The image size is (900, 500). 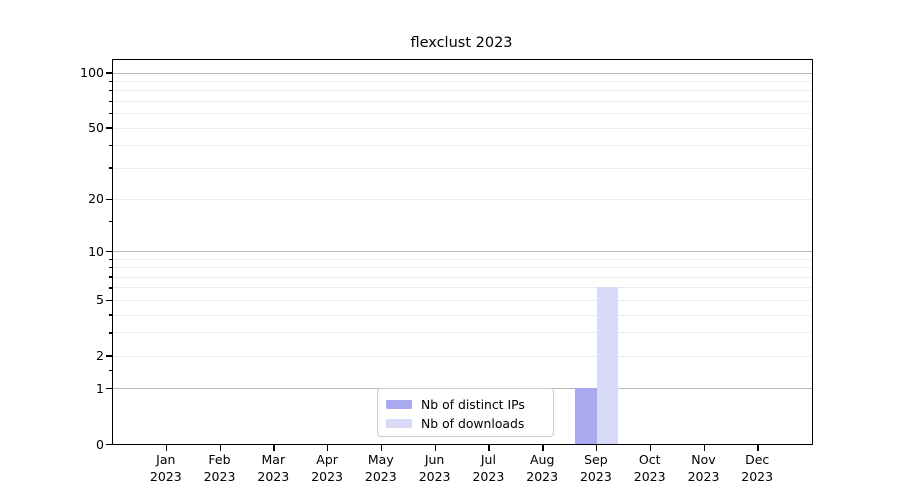 I want to click on x-tick-label: May 2023, so click(x=380, y=468).